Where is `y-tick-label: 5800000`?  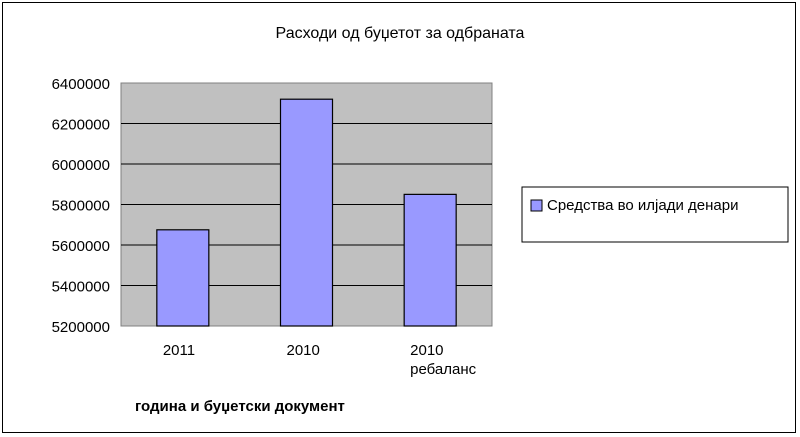
y-tick-label: 5800000 is located at coordinates (81, 206).